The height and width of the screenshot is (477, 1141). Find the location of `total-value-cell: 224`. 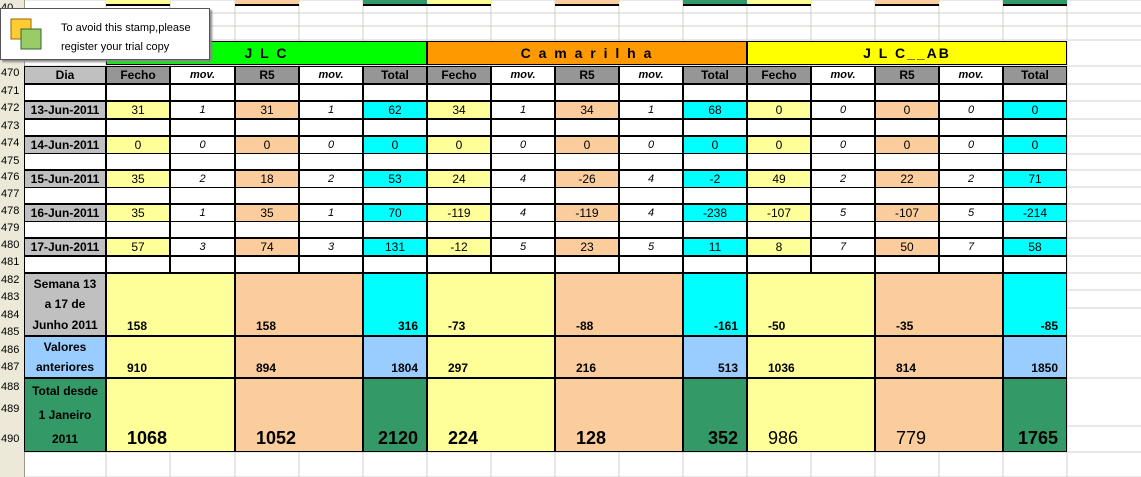

total-value-cell: 224 is located at coordinates (491, 415).